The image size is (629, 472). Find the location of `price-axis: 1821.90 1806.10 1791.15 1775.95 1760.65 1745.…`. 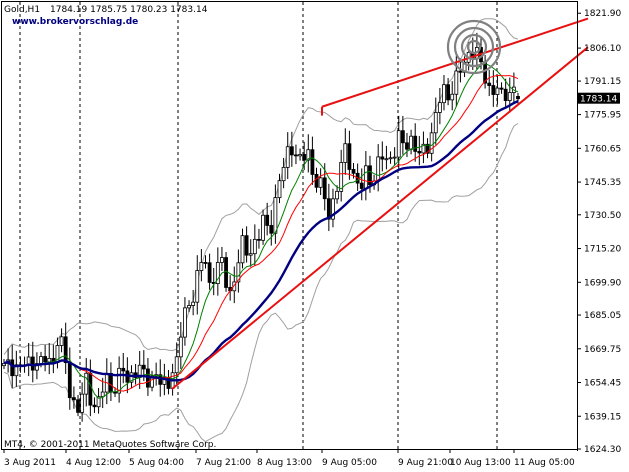

price-axis: 1821.90 1806.10 1791.15 1775.95 1760.65 1745.… is located at coordinates (599, 232).